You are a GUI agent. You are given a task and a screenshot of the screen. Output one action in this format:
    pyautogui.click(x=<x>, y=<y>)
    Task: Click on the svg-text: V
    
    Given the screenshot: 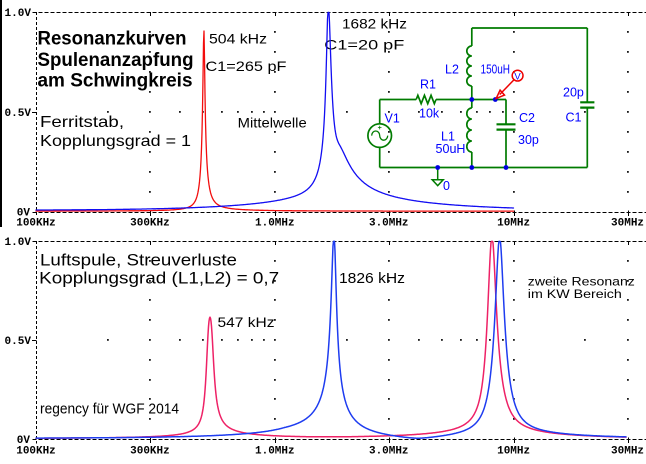 What is the action you would take?
    pyautogui.click(x=517, y=76)
    